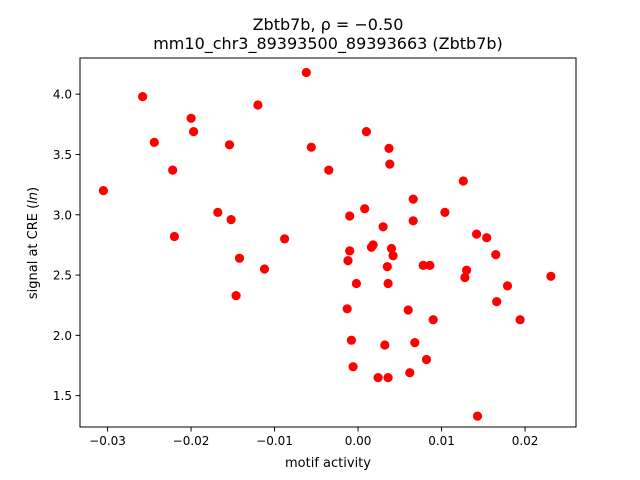 The image size is (640, 480). Describe the element at coordinates (62, 276) in the screenshot. I see `y-tick-label: 2.5` at that location.